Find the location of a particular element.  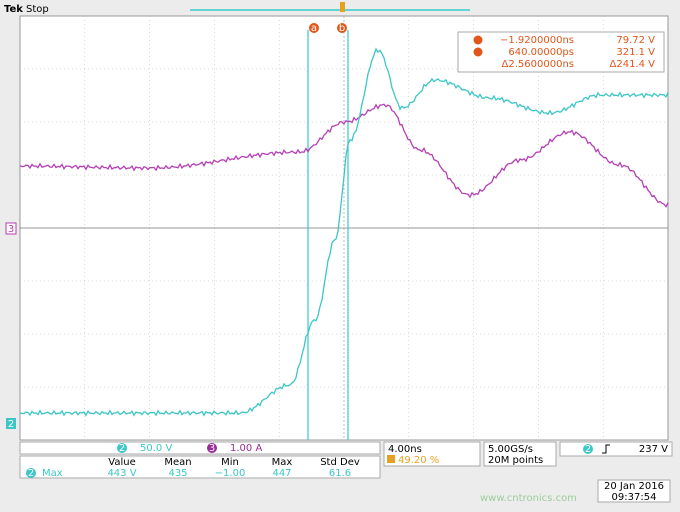

trigger-level: 237 V is located at coordinates (653, 449).